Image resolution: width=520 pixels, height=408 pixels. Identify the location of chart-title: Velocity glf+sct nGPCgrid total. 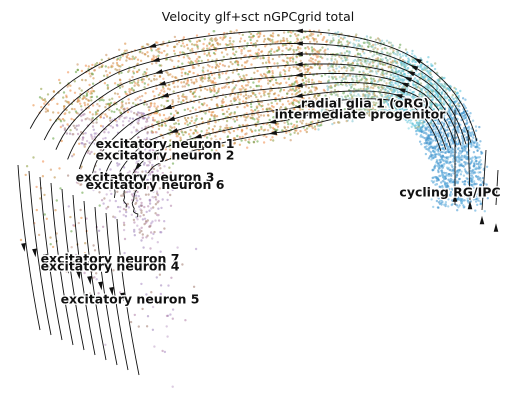
(258, 16).